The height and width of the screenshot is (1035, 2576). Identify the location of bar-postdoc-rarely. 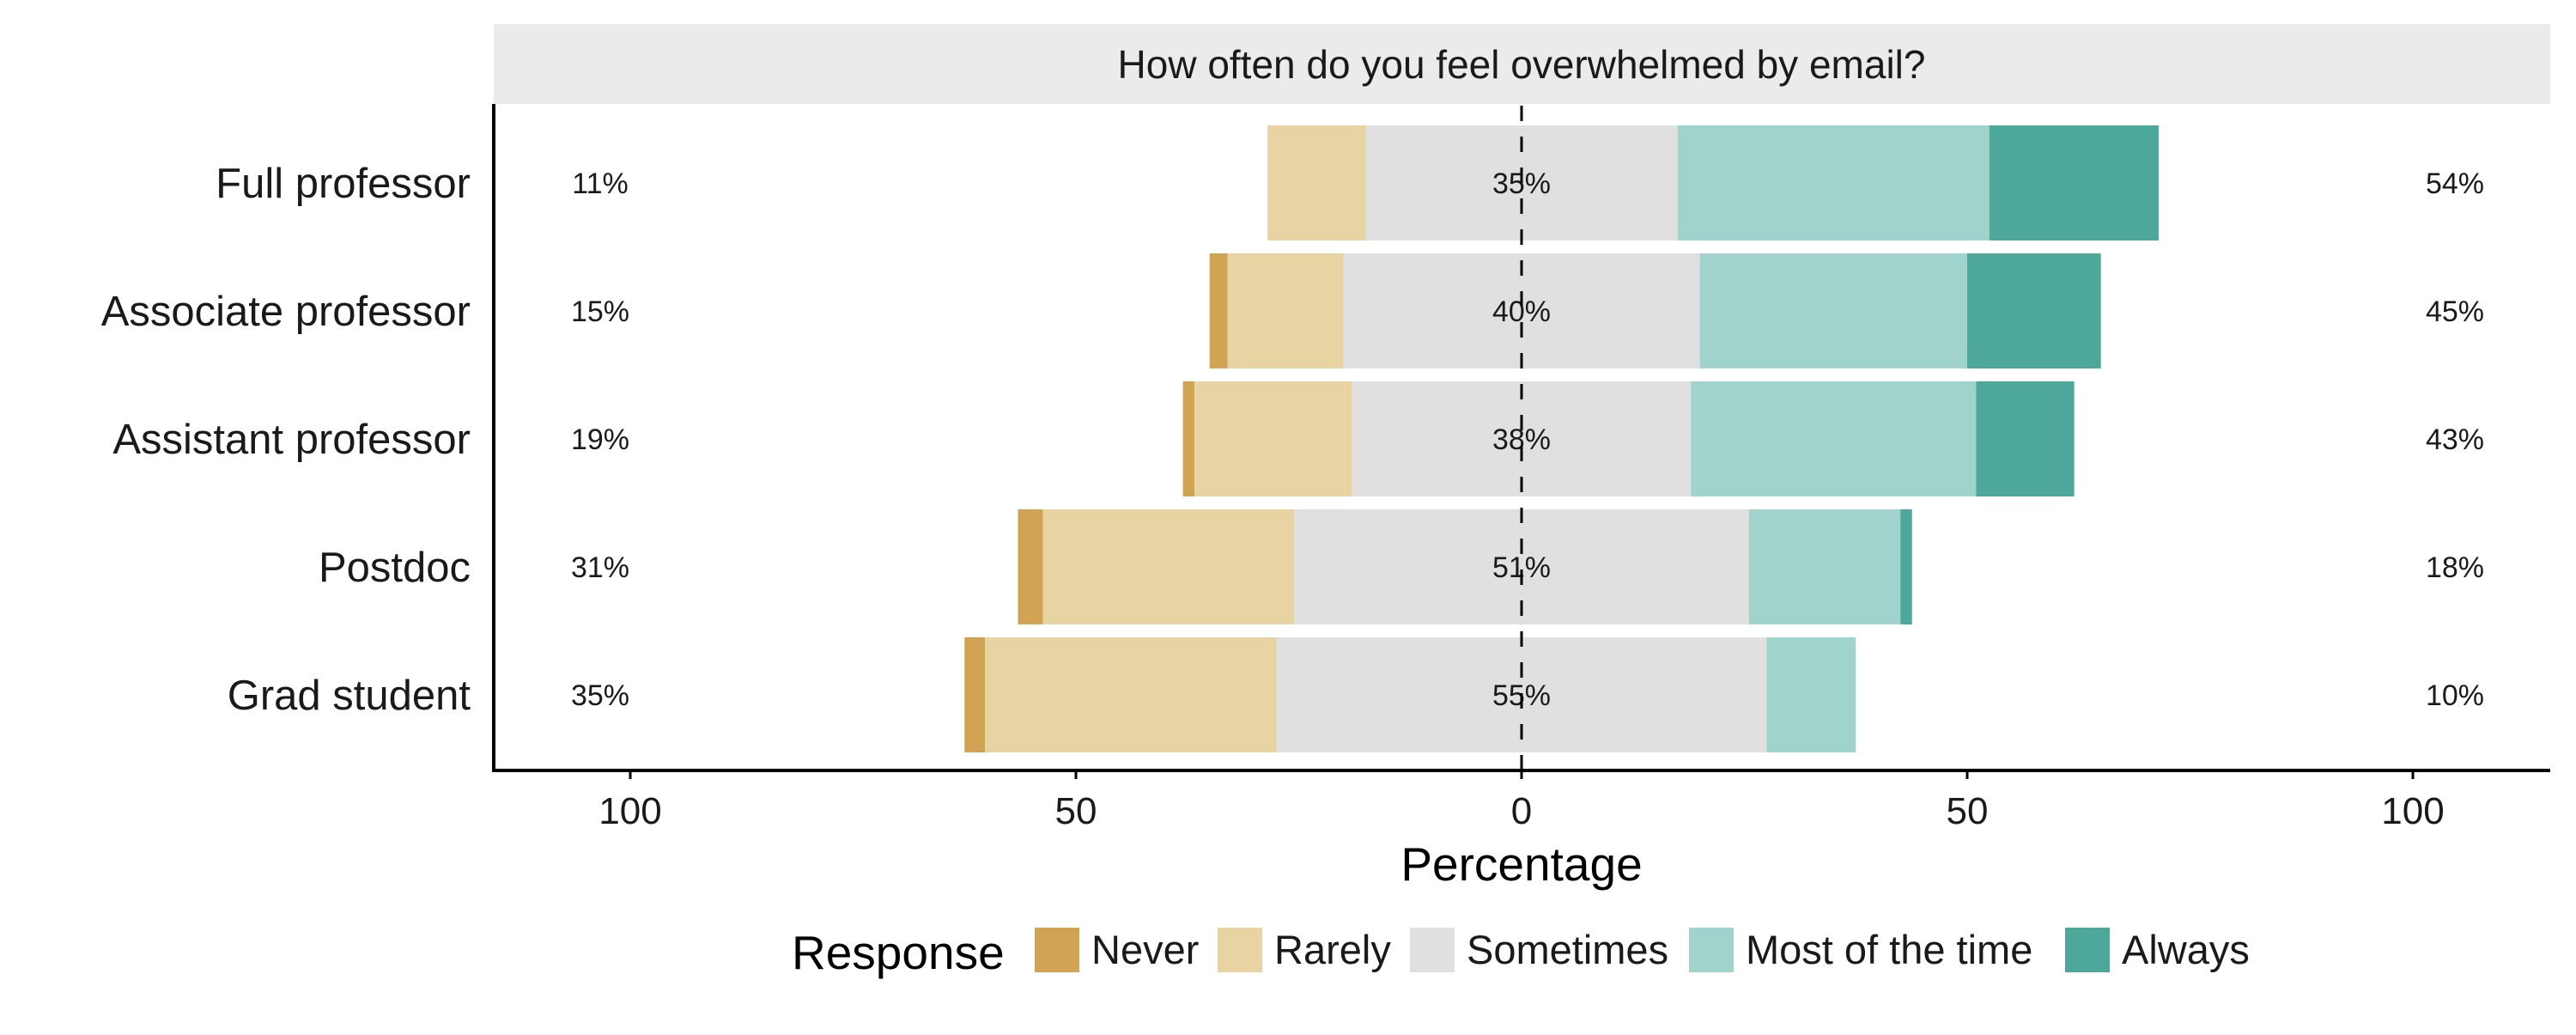
(1169, 566).